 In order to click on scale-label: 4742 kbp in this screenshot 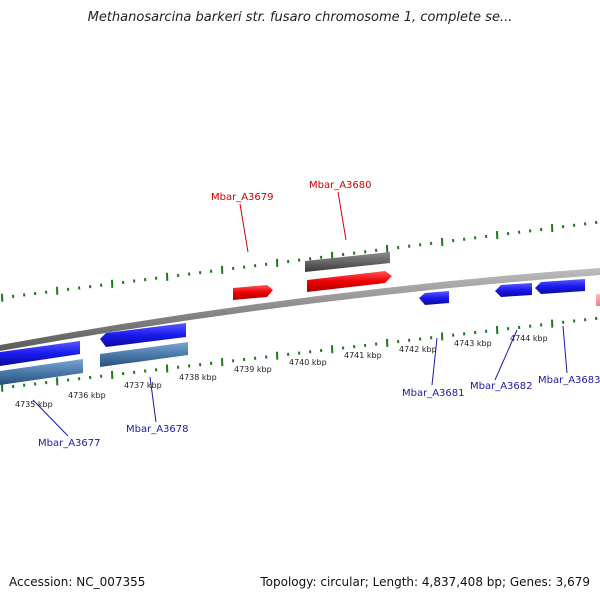, I will do `click(418, 349)`.